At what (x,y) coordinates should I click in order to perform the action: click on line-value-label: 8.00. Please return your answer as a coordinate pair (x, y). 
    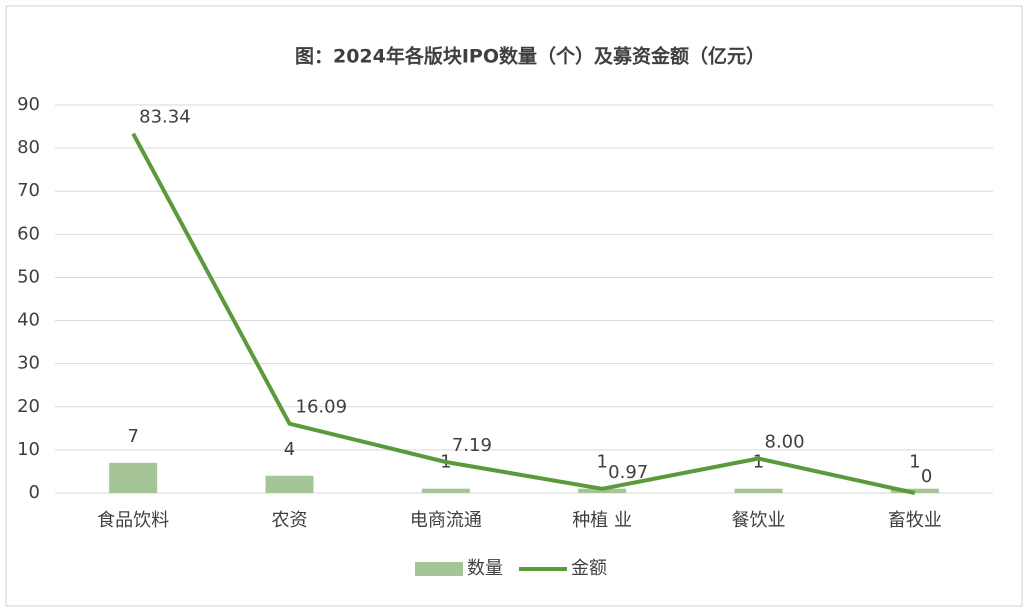
    Looking at the image, I should click on (785, 442).